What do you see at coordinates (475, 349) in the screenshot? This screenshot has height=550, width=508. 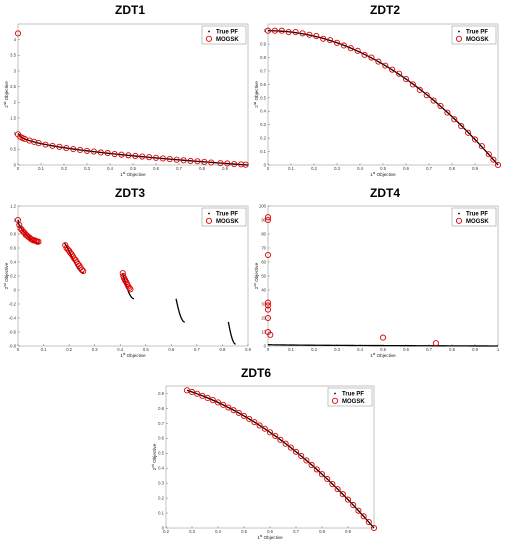 I see `x-tick-label: 0.9` at bounding box center [475, 349].